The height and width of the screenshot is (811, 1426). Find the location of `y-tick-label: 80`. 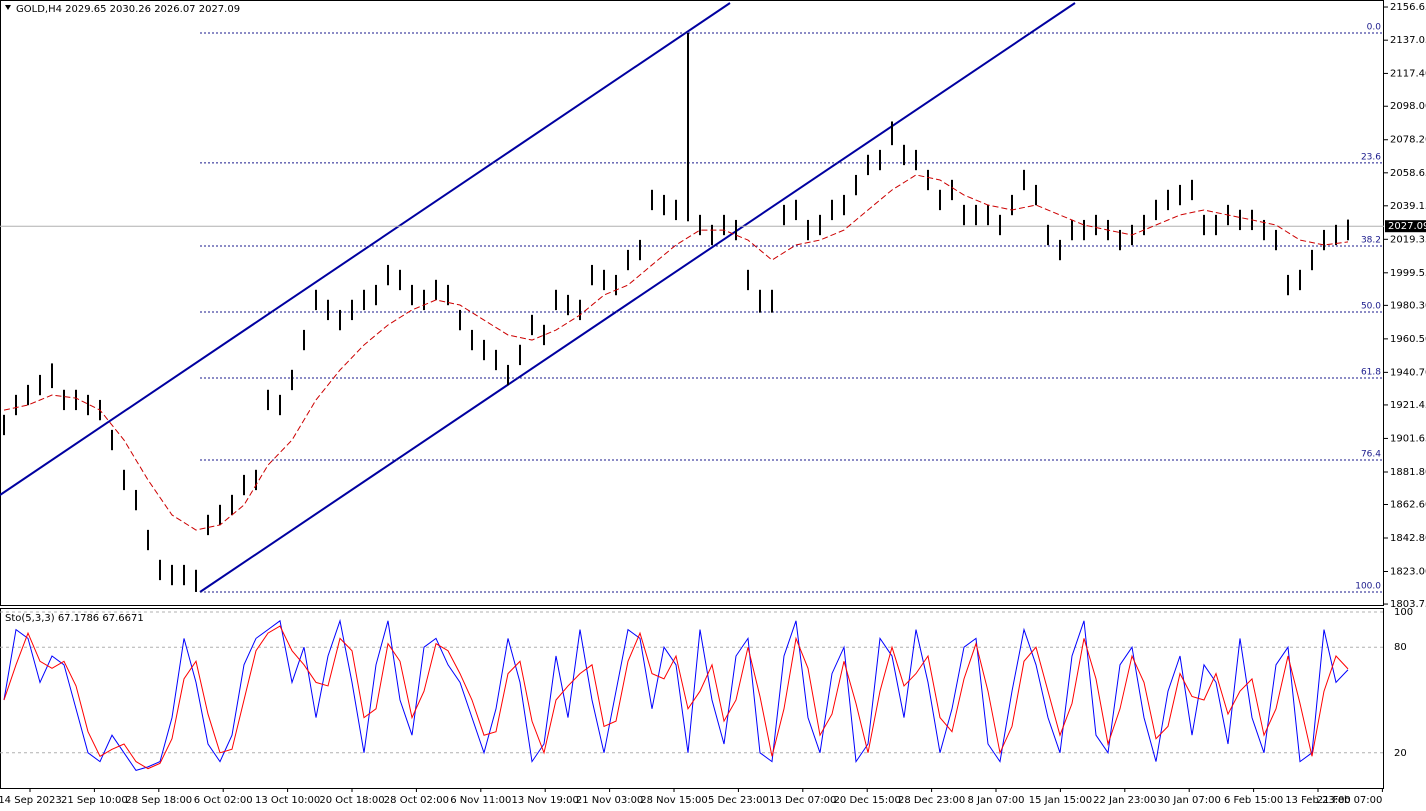

y-tick-label: 80 is located at coordinates (1400, 647).